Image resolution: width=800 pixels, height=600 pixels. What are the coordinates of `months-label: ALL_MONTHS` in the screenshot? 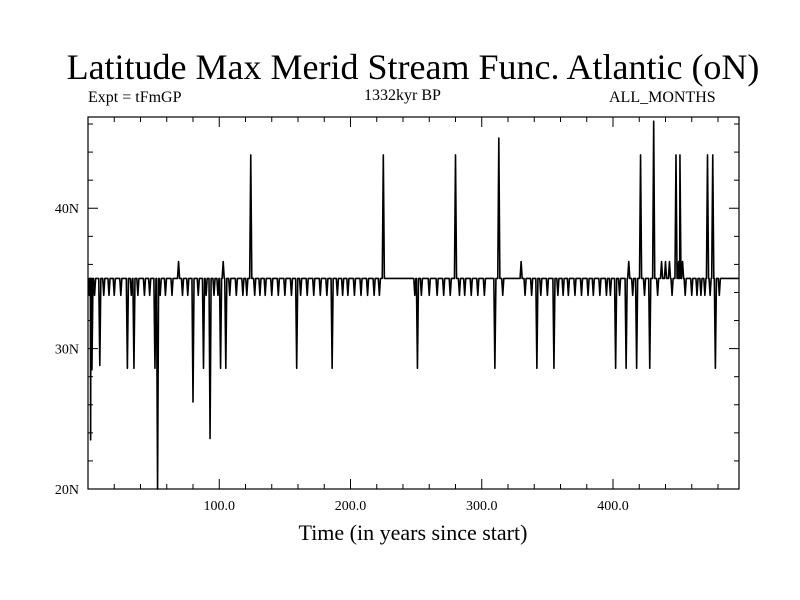 It's located at (662, 97).